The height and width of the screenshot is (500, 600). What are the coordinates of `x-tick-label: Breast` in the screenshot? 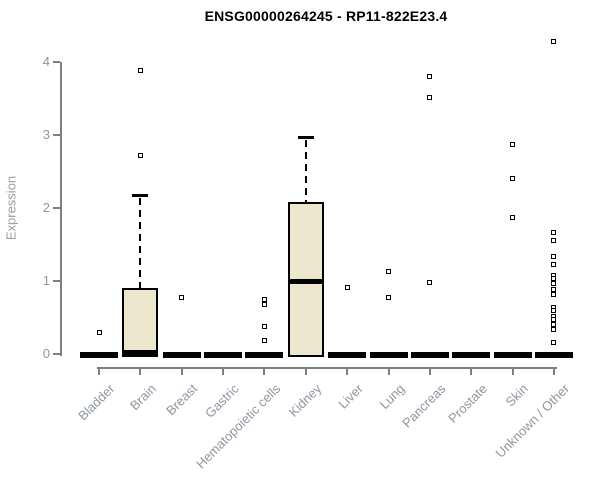 It's located at (182, 400).